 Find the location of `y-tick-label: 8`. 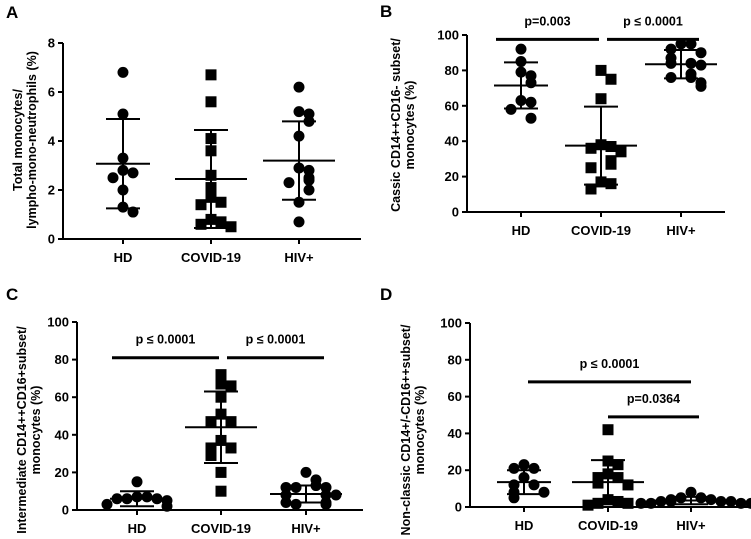

y-tick-label: 8 is located at coordinates (51, 43).